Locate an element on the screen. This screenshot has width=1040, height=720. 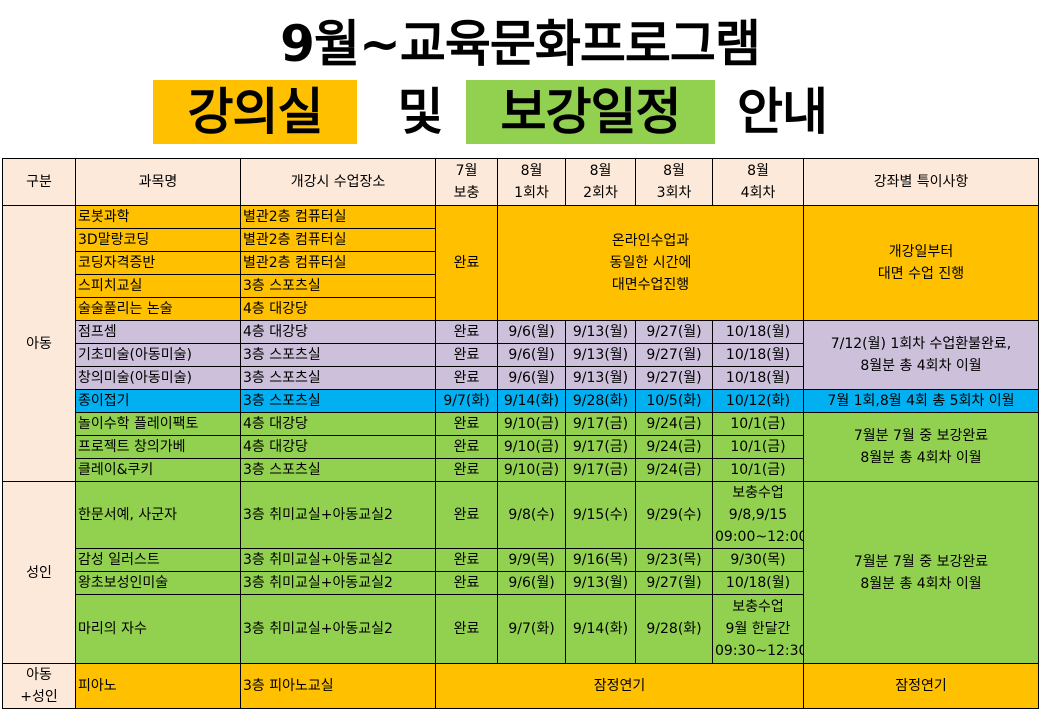
table-cell: 9/16(목) is located at coordinates (600, 560).